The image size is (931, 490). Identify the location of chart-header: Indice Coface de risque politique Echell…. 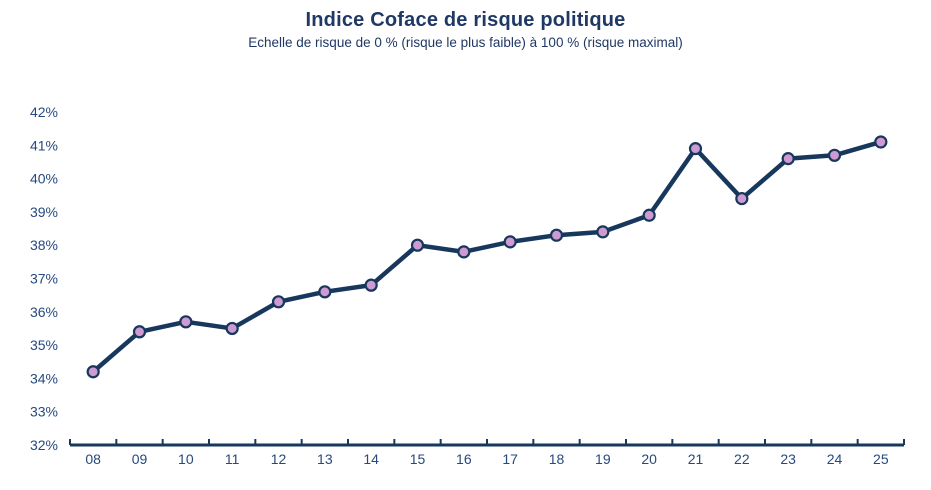
(465, 29).